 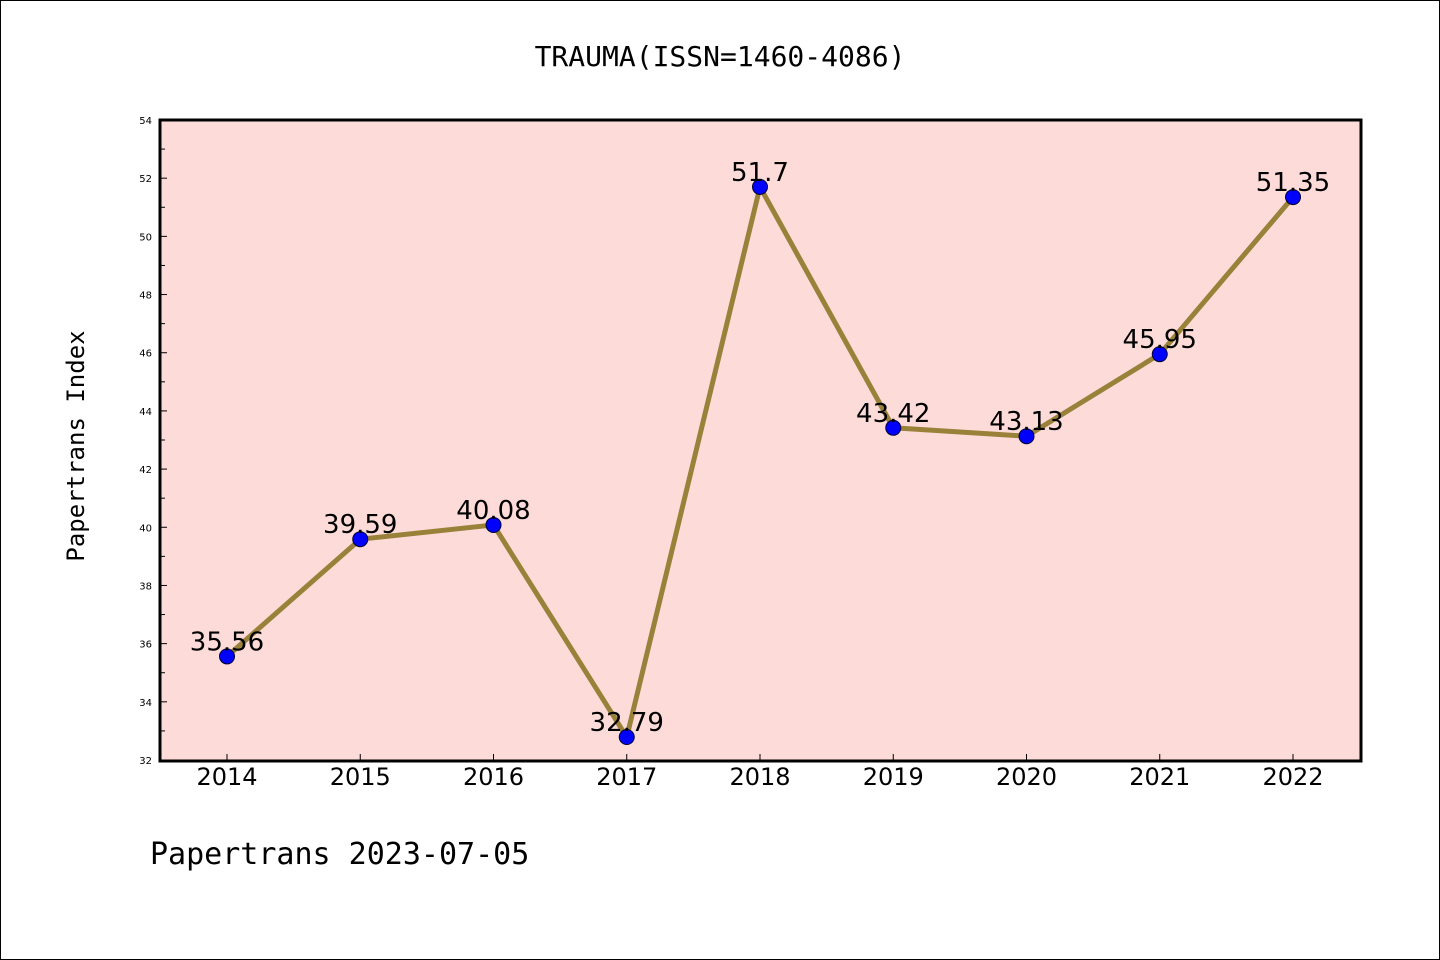 What do you see at coordinates (627, 723) in the screenshot?
I see `data-label: 32.79` at bounding box center [627, 723].